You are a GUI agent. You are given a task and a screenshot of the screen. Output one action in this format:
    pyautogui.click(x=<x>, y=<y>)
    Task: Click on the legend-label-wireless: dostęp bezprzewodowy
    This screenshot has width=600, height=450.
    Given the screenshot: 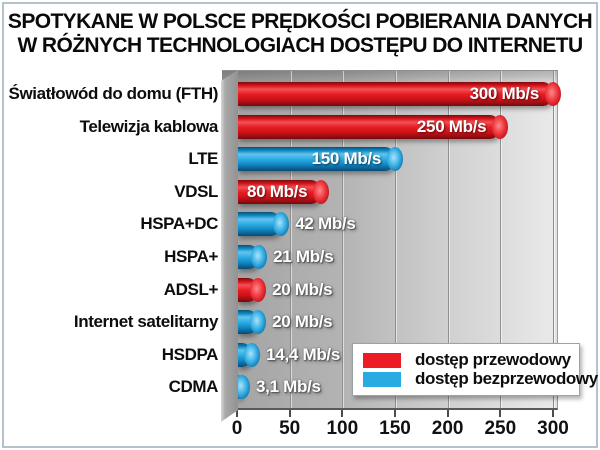 What is the action you would take?
    pyautogui.click(x=506, y=378)
    